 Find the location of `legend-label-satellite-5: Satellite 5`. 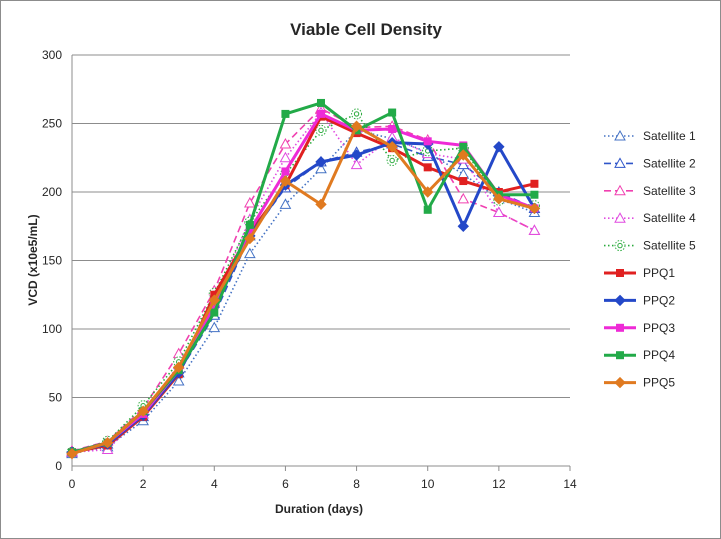

legend-label-satellite-5: Satellite 5 is located at coordinates (669, 246).